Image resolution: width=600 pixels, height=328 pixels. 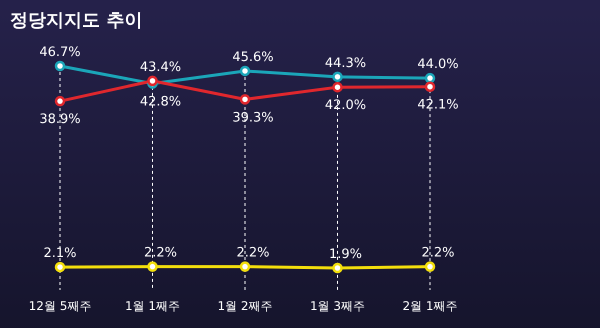 I want to click on data-label: 1.9%, so click(x=345, y=254).